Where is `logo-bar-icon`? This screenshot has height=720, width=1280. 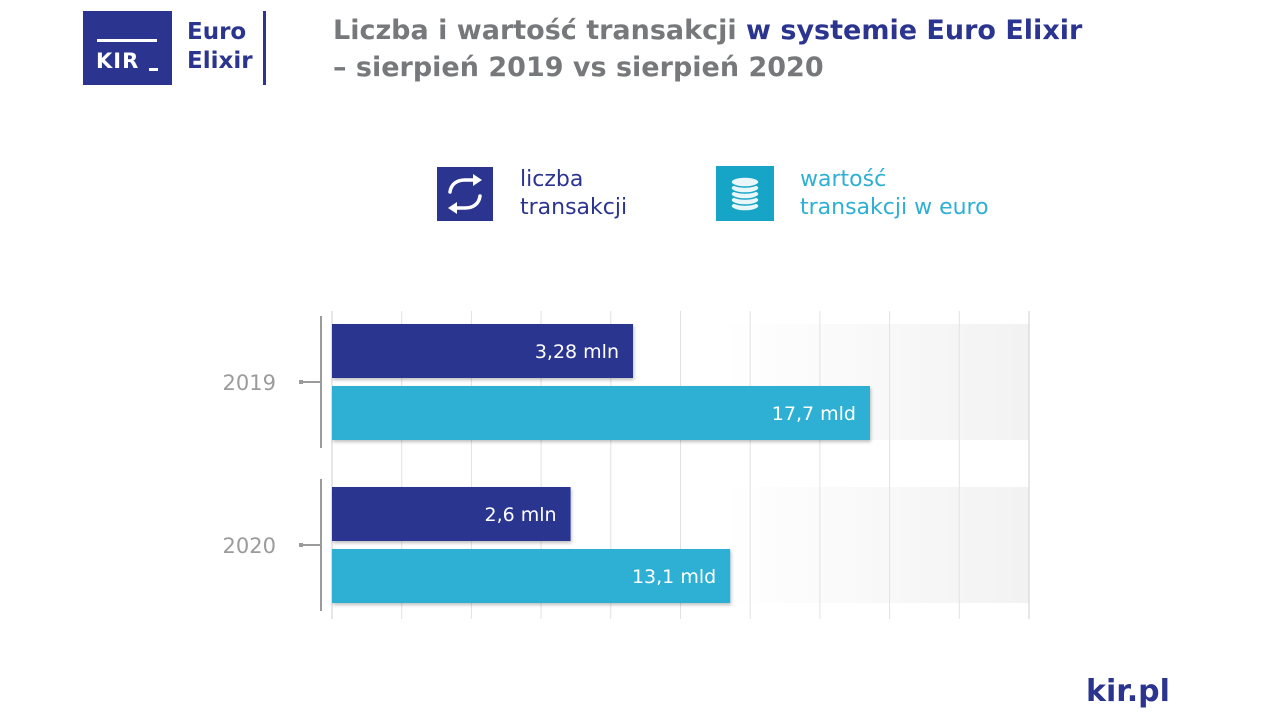
logo-bar-icon is located at coordinates (127, 40).